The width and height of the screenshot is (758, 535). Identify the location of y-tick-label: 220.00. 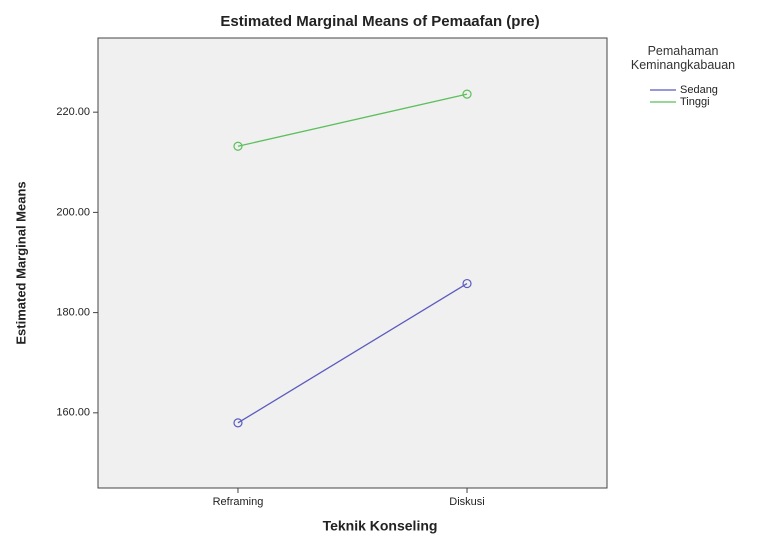
(73, 112).